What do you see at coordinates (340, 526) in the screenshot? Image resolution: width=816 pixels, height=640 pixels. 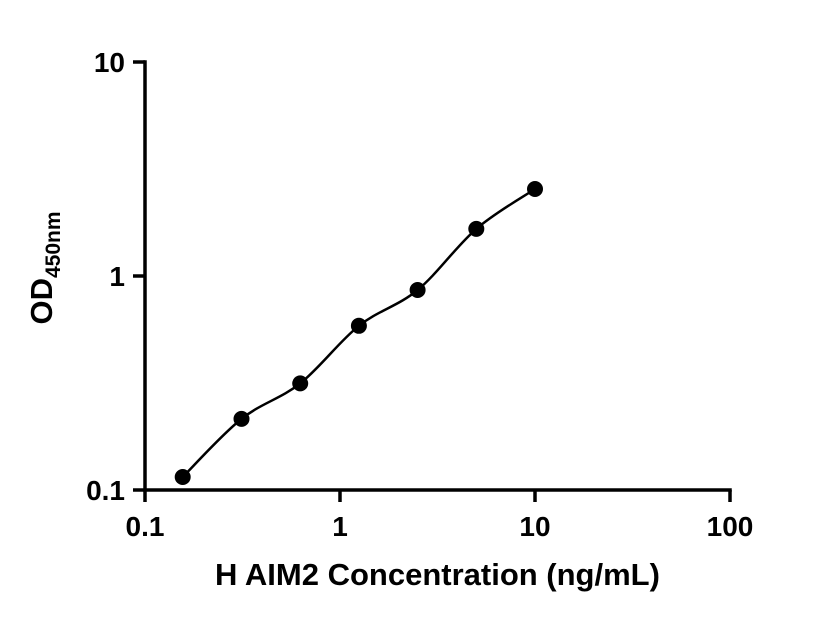 I see `x-tick-label: 1` at bounding box center [340, 526].